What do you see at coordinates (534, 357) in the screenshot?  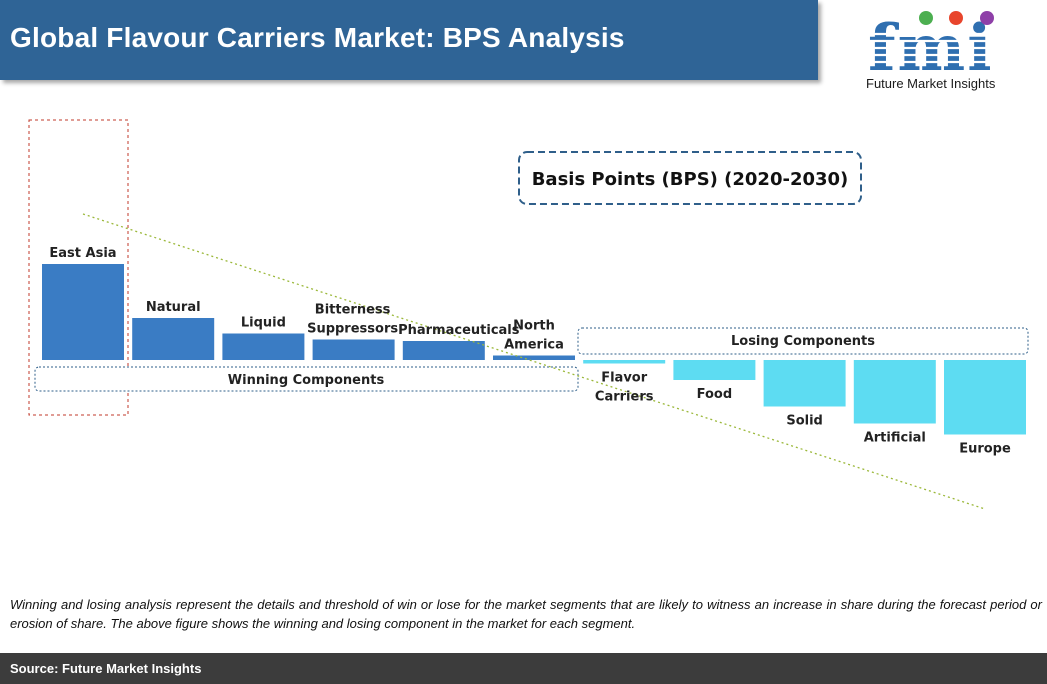 I see `bar-north-america` at bounding box center [534, 357].